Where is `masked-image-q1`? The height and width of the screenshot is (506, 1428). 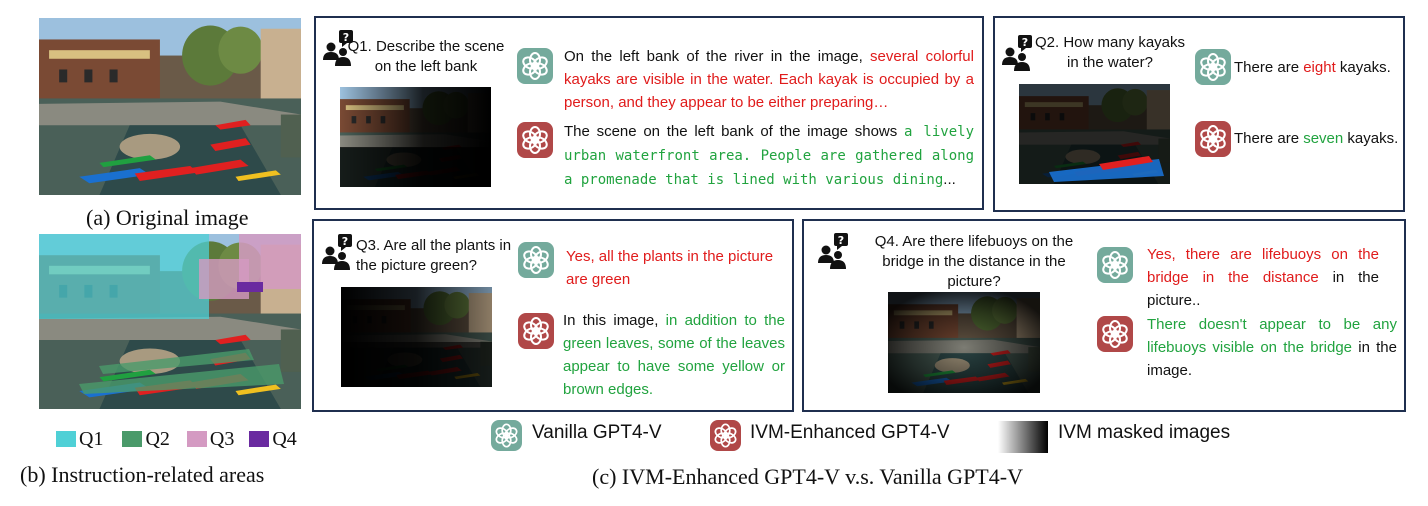 masked-image-q1 is located at coordinates (415, 137).